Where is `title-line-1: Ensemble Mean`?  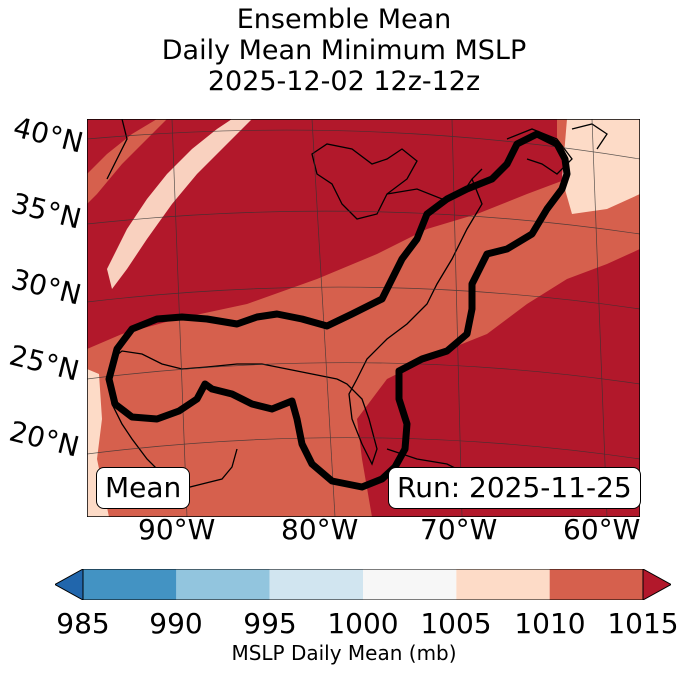 title-line-1: Ensemble Mean is located at coordinates (344, 19).